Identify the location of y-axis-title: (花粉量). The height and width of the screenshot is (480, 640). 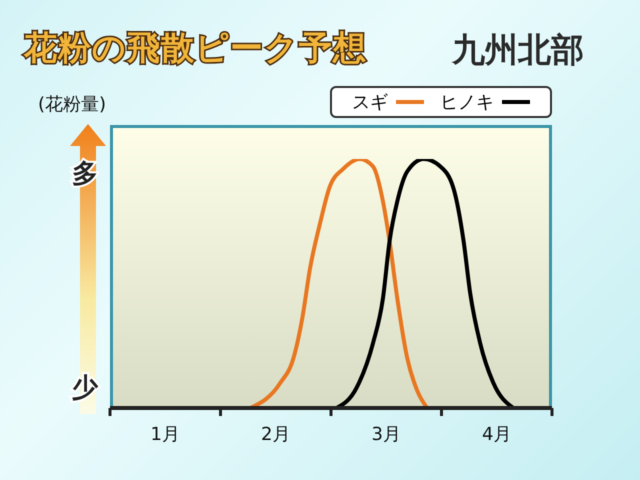
(72, 104).